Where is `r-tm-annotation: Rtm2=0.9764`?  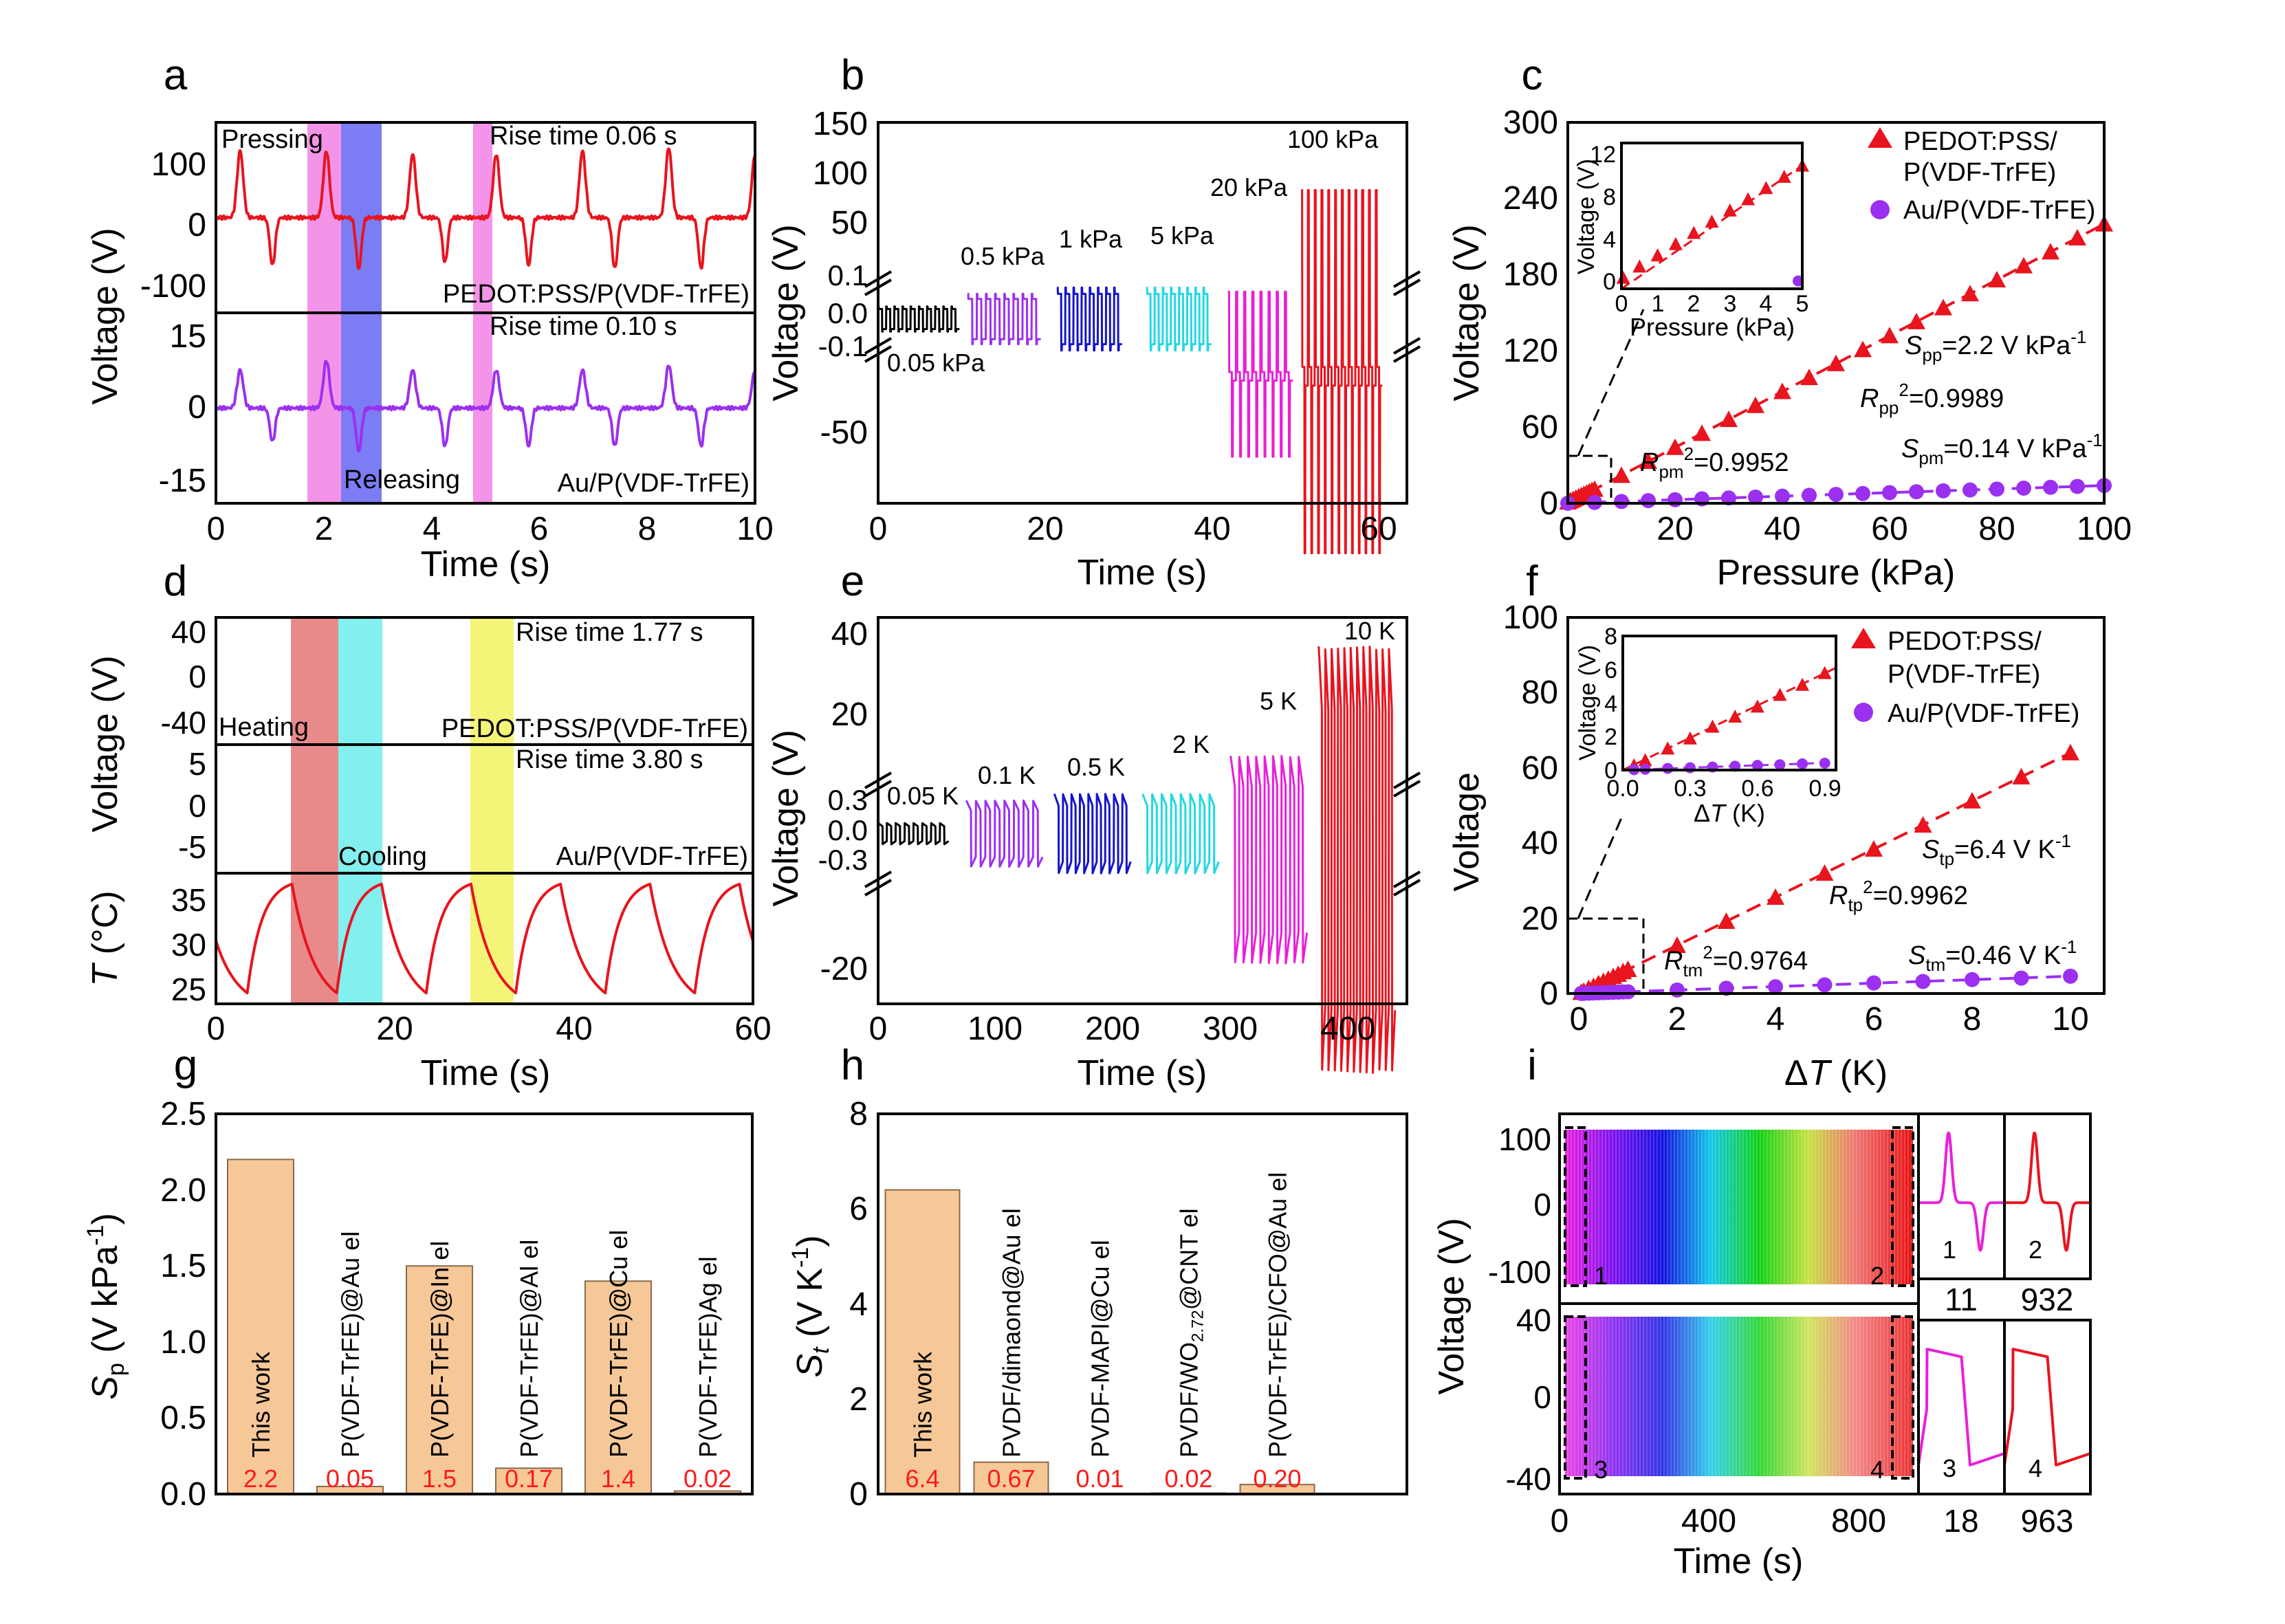 r-tm-annotation: Rtm2=0.9764 is located at coordinates (1736, 961).